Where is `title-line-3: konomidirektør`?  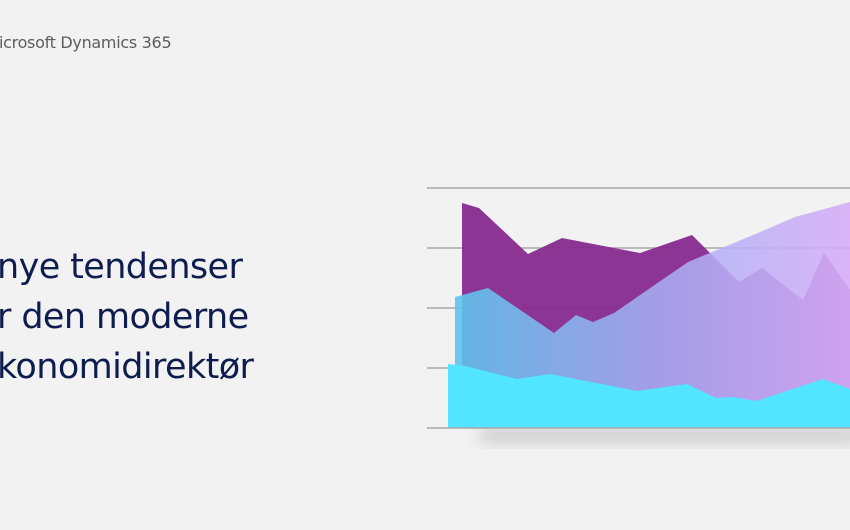 title-line-3: konomidirektør is located at coordinates (127, 367).